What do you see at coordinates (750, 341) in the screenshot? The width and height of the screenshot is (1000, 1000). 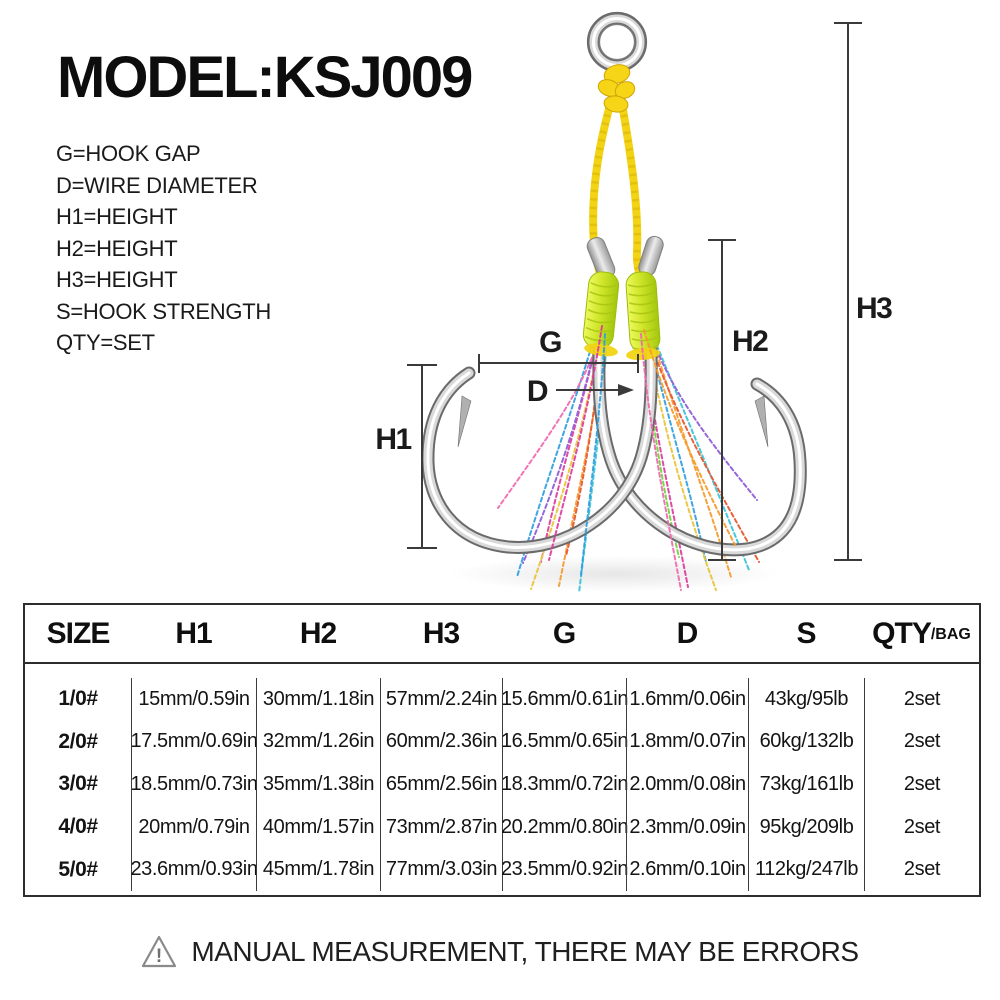 I see `label-h2: H2` at bounding box center [750, 341].